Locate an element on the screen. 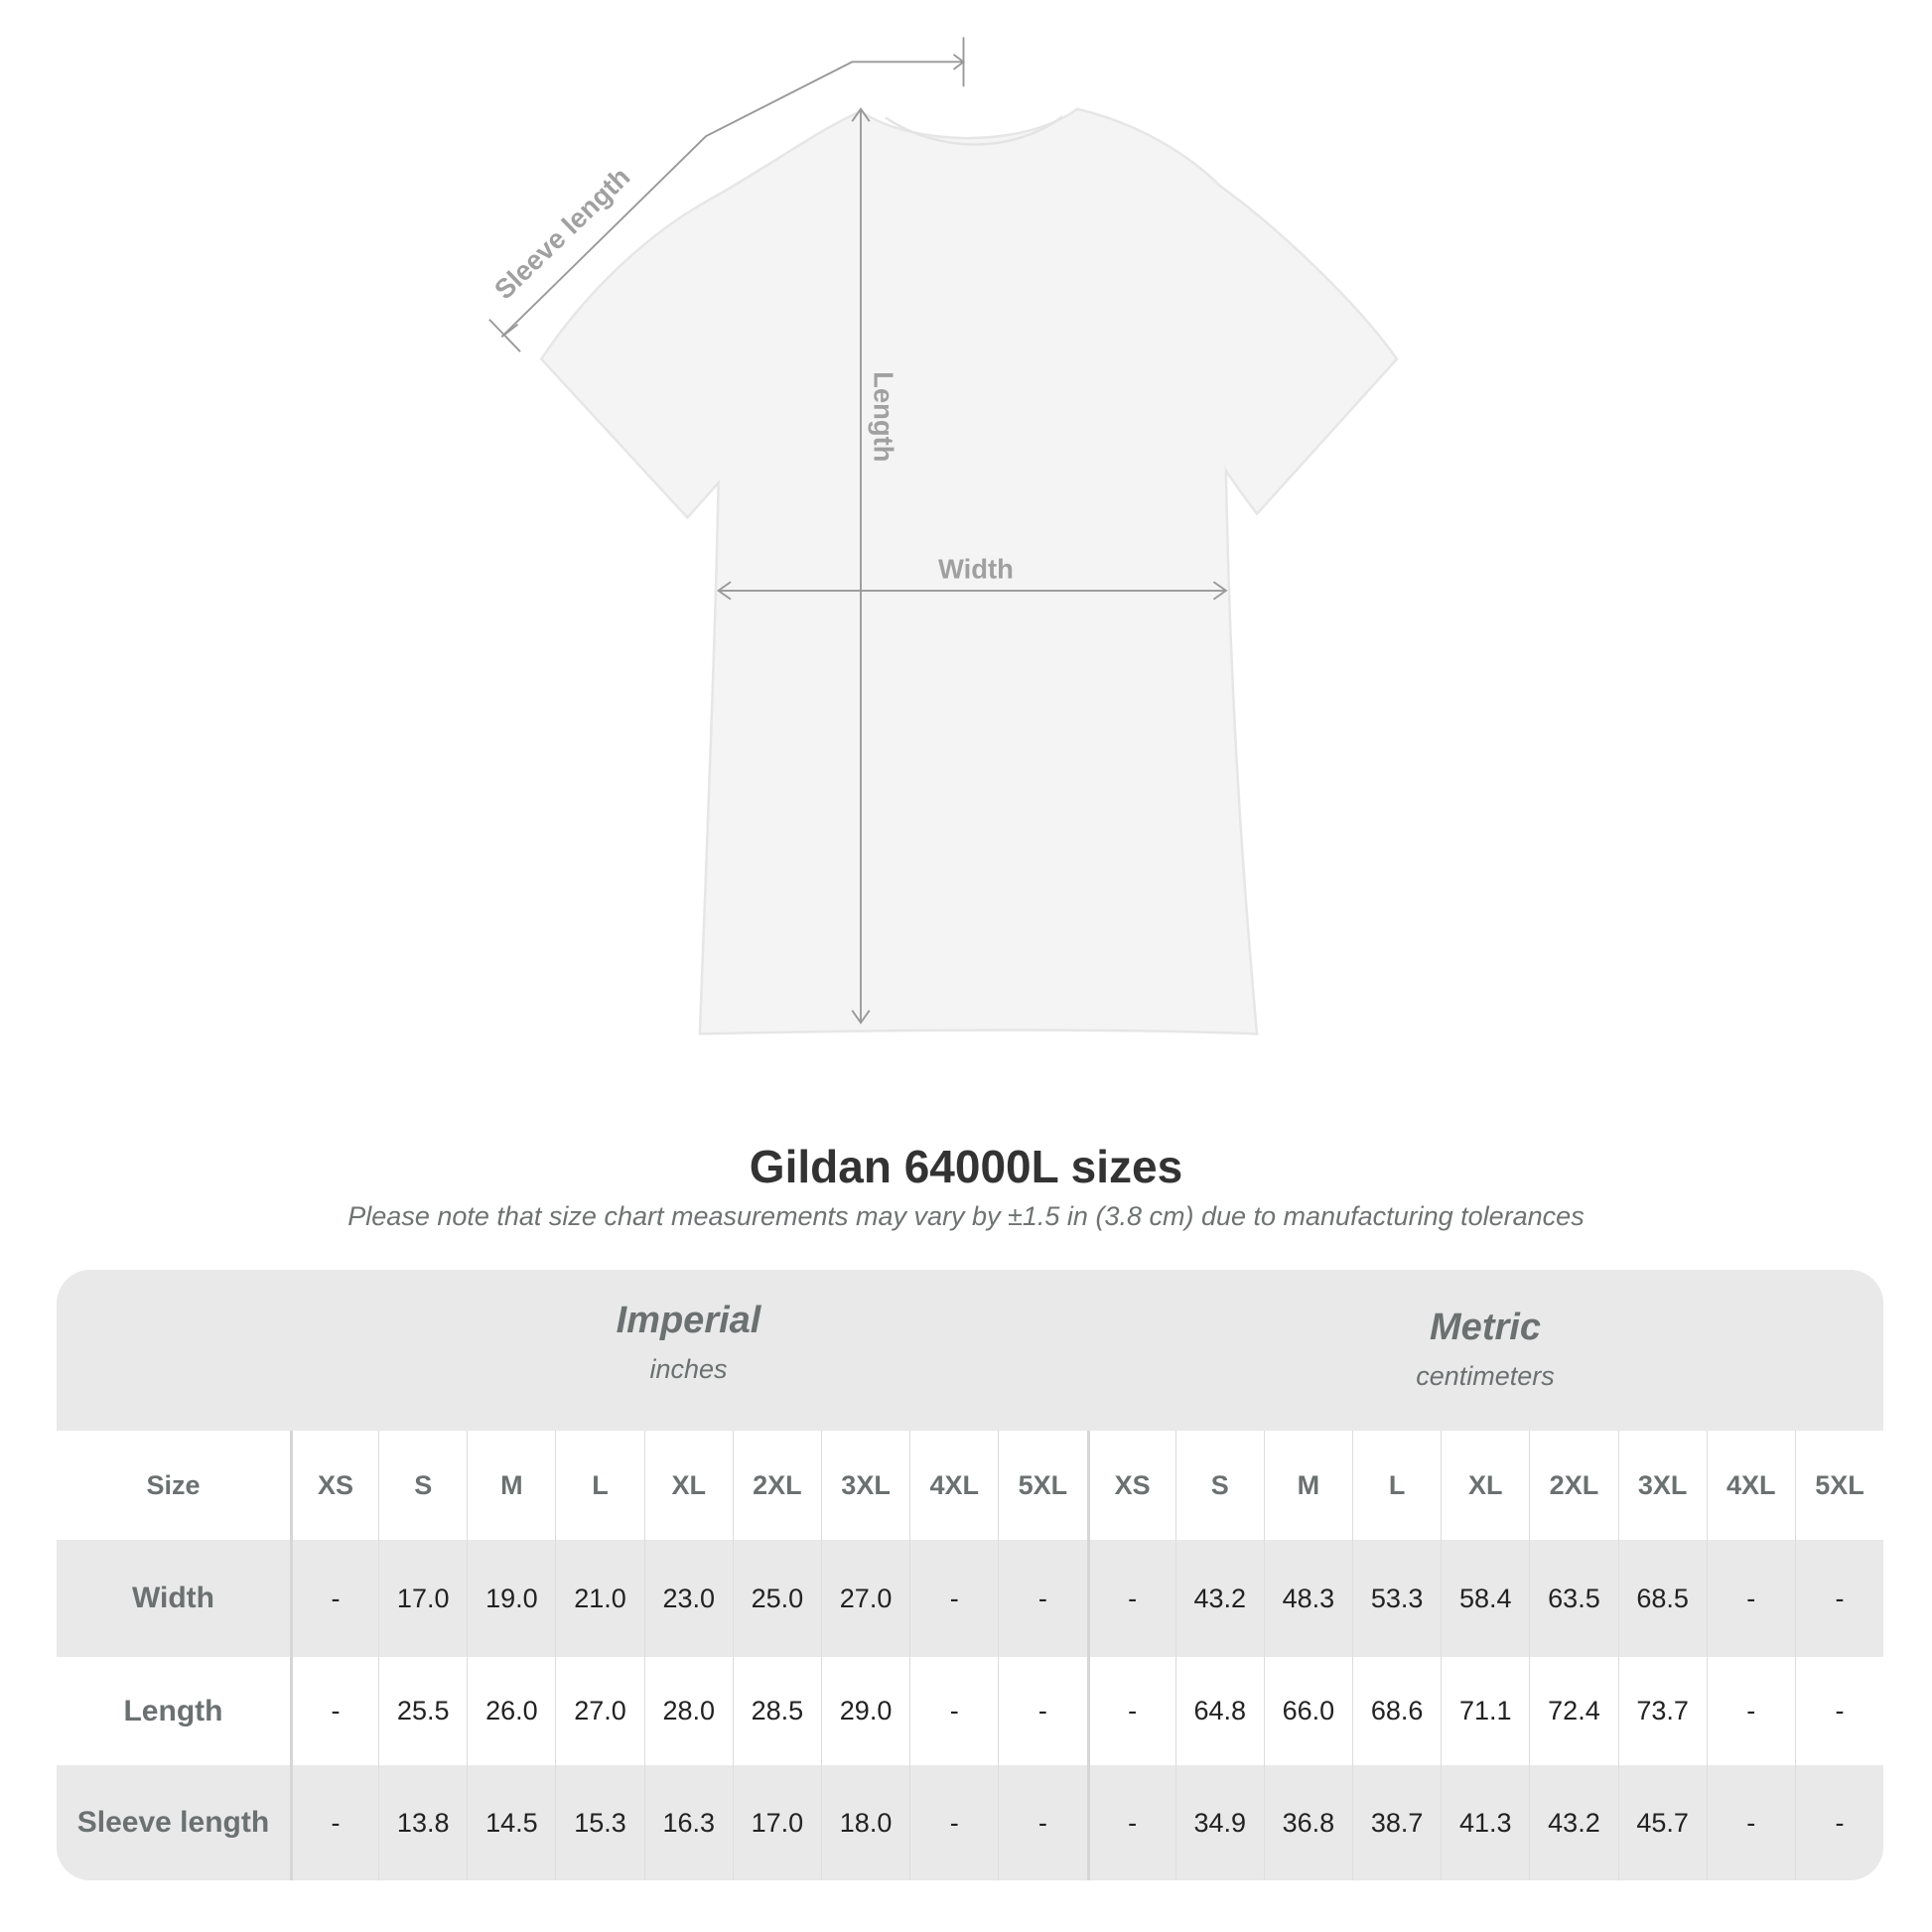 The image size is (1932, 1932). value-cell: 15.3 is located at coordinates (599, 1823).